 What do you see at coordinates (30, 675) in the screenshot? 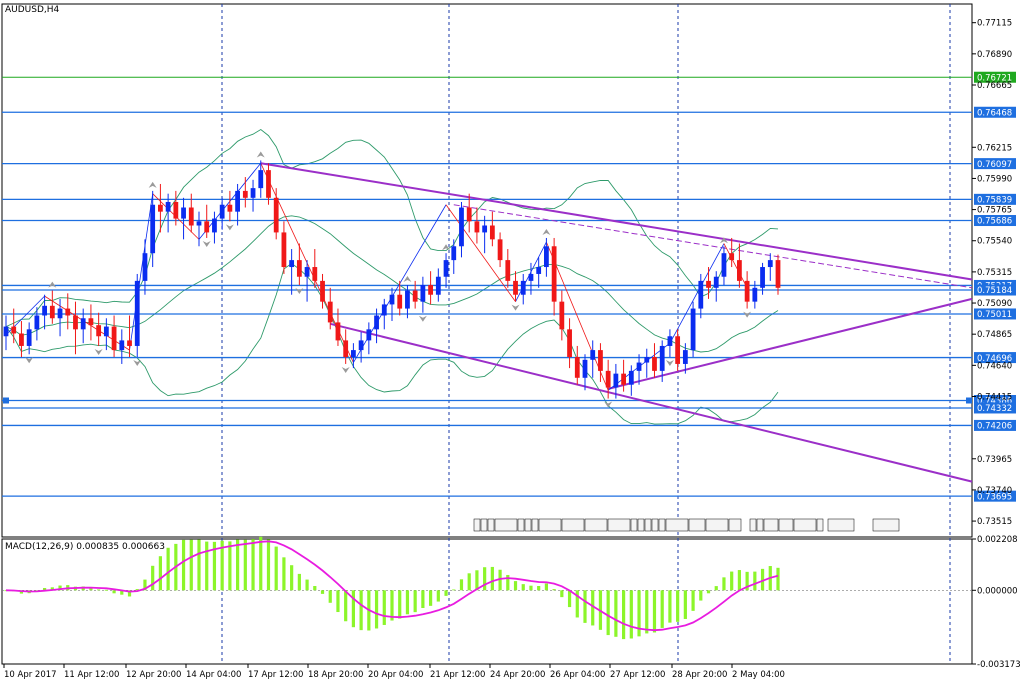
I see `time-tick-label-0: 10 Apr 2017` at bounding box center [30, 675].